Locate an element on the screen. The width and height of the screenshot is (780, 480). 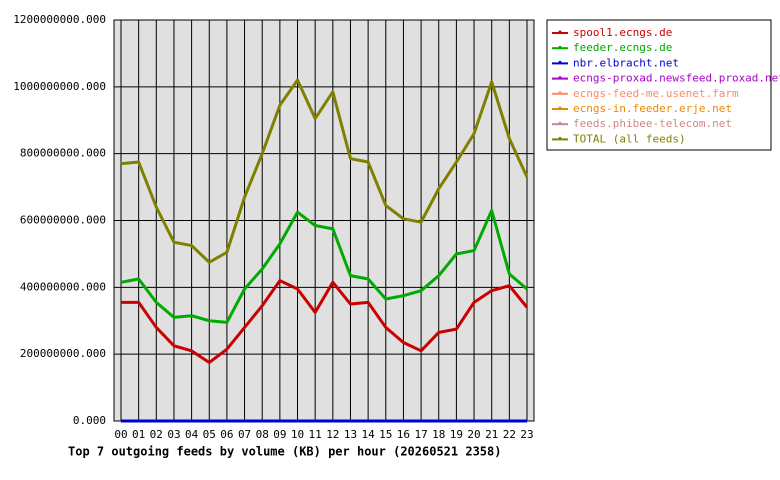
x-tick-label: 02 is located at coordinates (156, 434).